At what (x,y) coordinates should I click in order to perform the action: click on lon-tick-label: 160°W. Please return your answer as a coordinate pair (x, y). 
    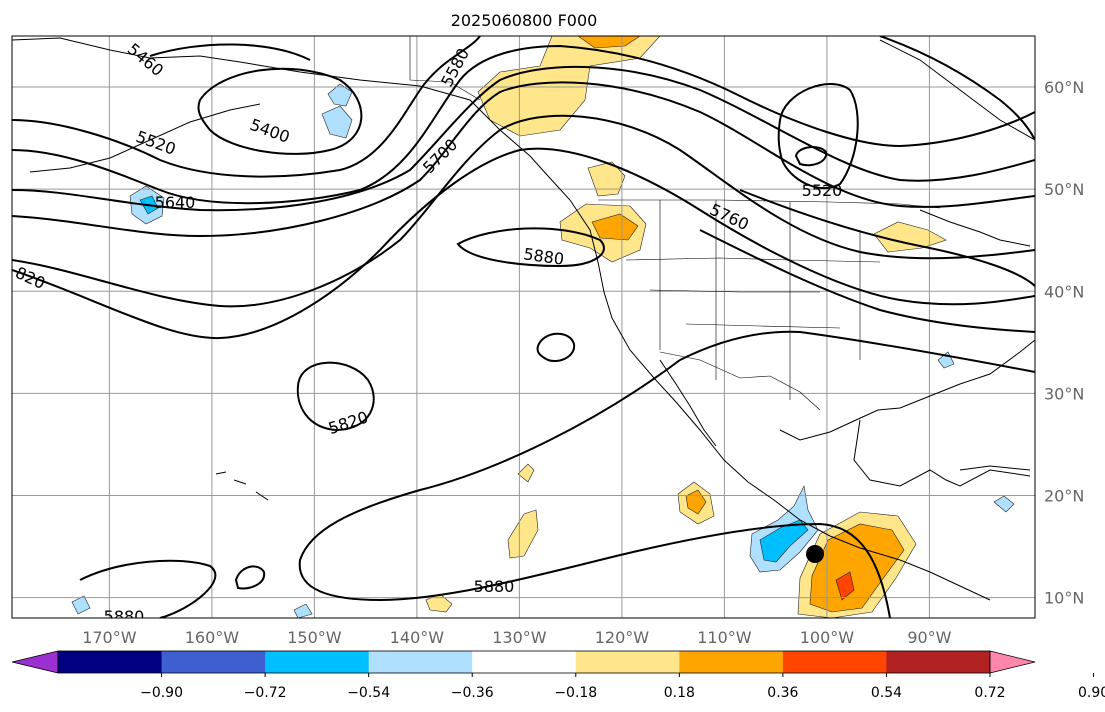
    Looking at the image, I should click on (212, 637).